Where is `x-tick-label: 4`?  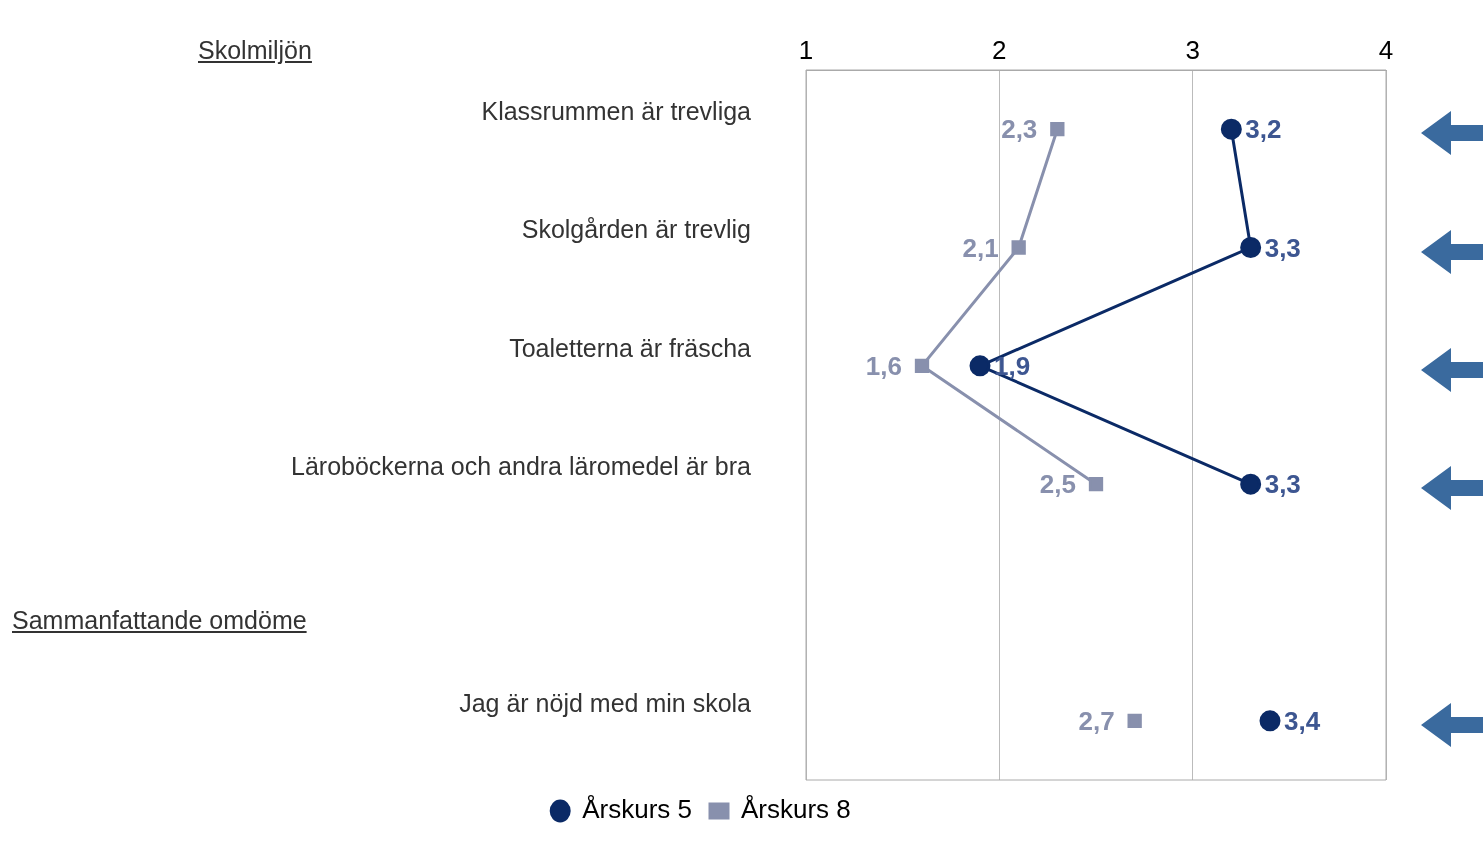
x-tick-label: 4 is located at coordinates (1386, 49).